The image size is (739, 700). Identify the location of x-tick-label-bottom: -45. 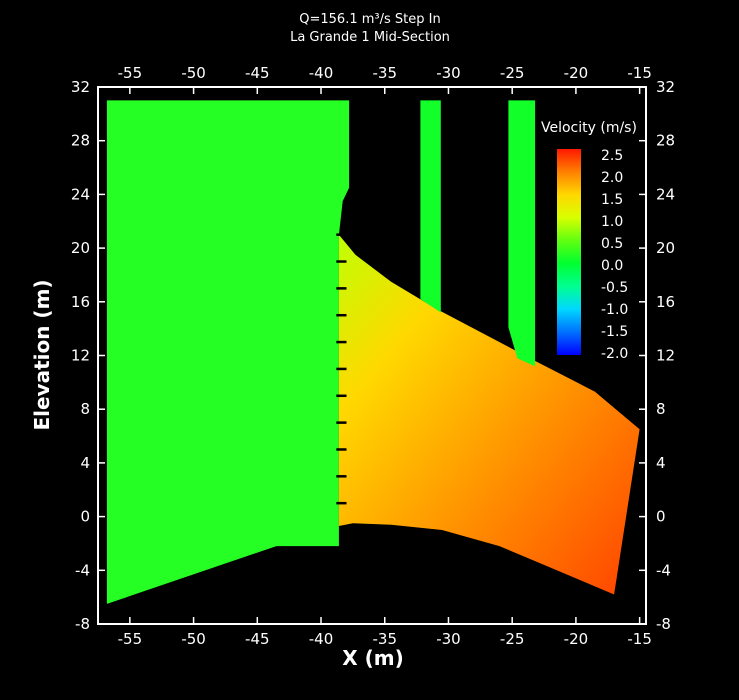
(257, 639).